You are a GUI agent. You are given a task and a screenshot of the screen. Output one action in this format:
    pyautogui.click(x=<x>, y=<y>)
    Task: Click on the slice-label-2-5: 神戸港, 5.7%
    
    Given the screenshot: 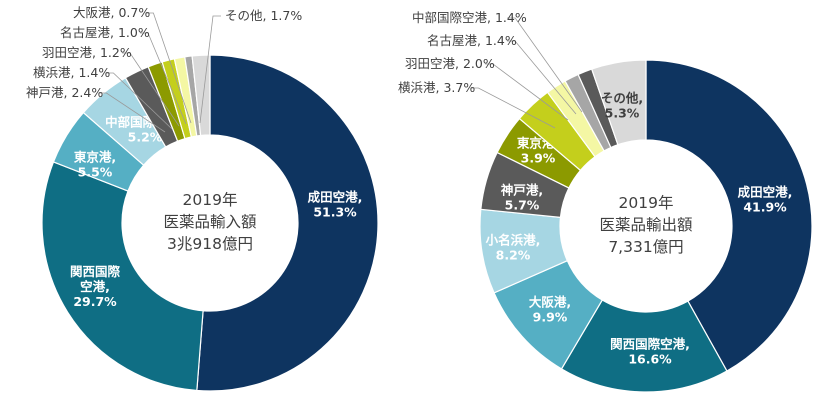 What is the action you would take?
    pyautogui.click(x=522, y=198)
    